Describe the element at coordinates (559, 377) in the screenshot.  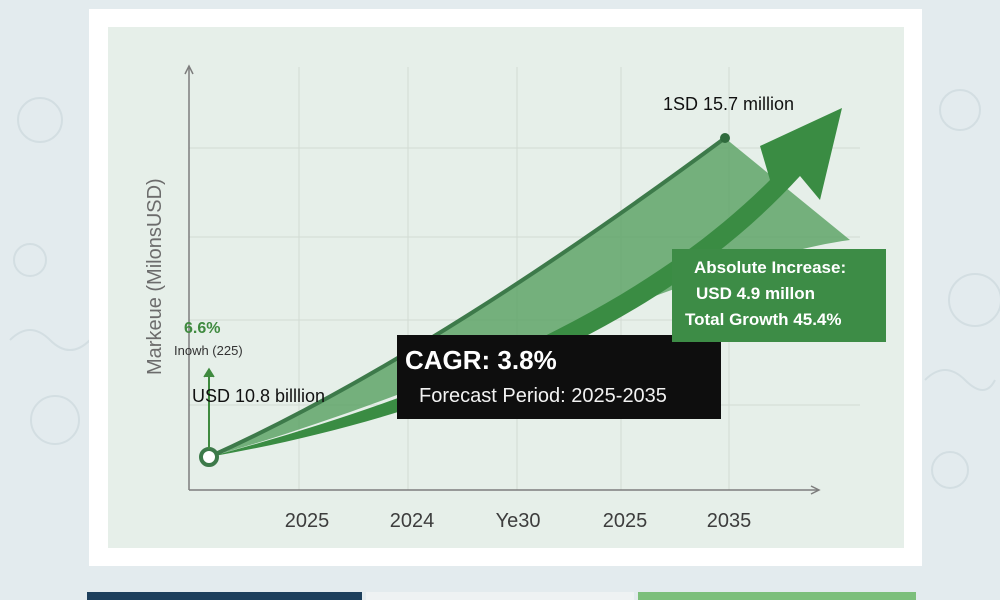
I see `cagr-callout: CAGR: 3.8% Forecast Period: 2025-2035` at that location.